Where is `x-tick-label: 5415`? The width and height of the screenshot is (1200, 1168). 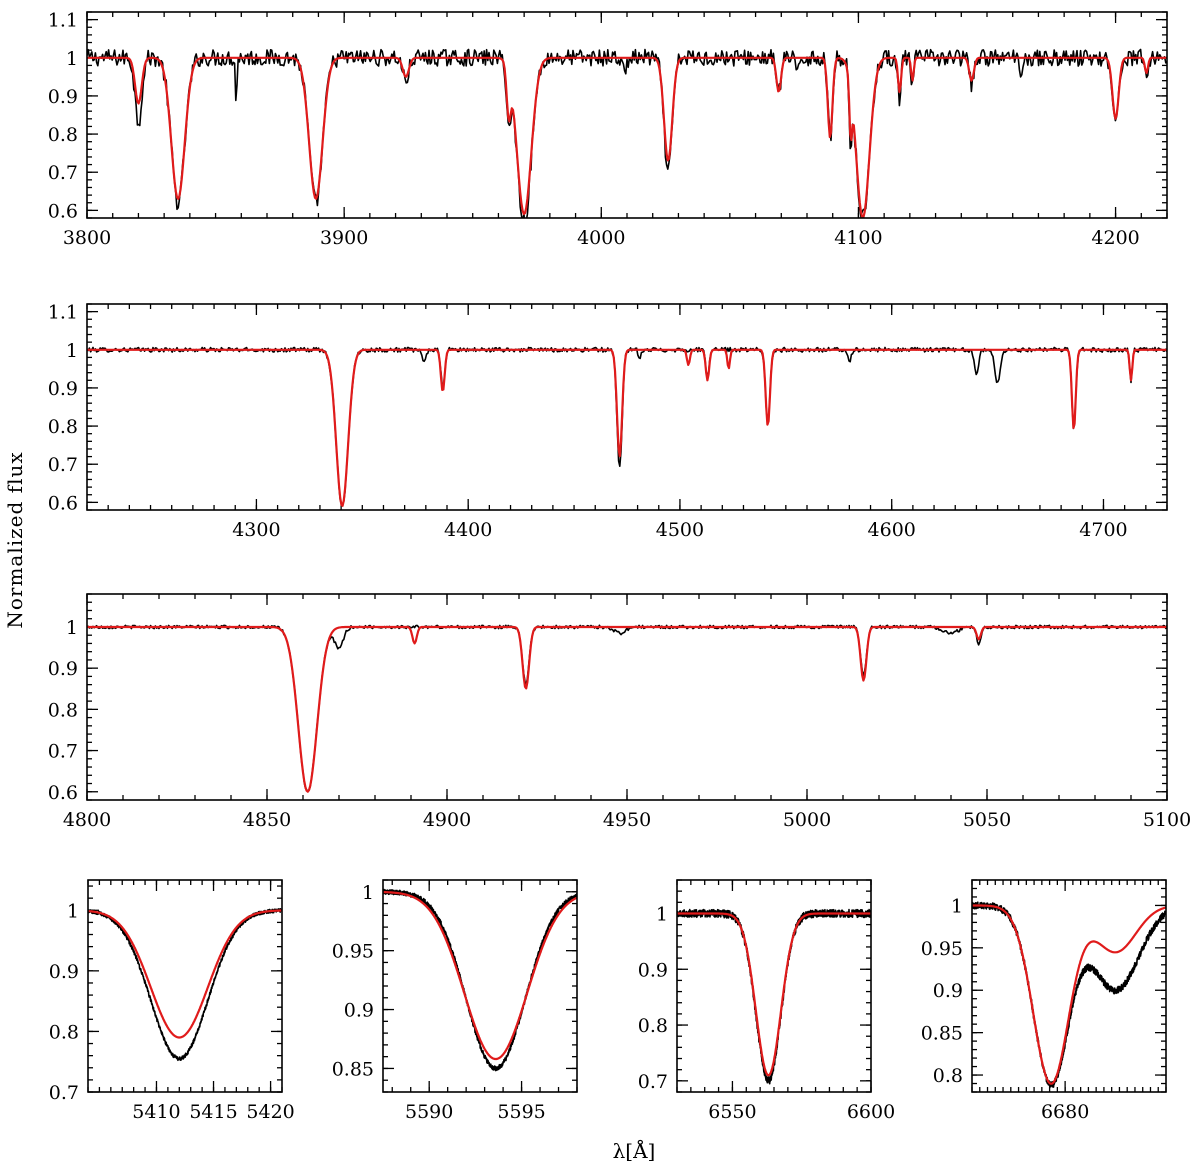 x-tick-label: 5415 is located at coordinates (213, 1112).